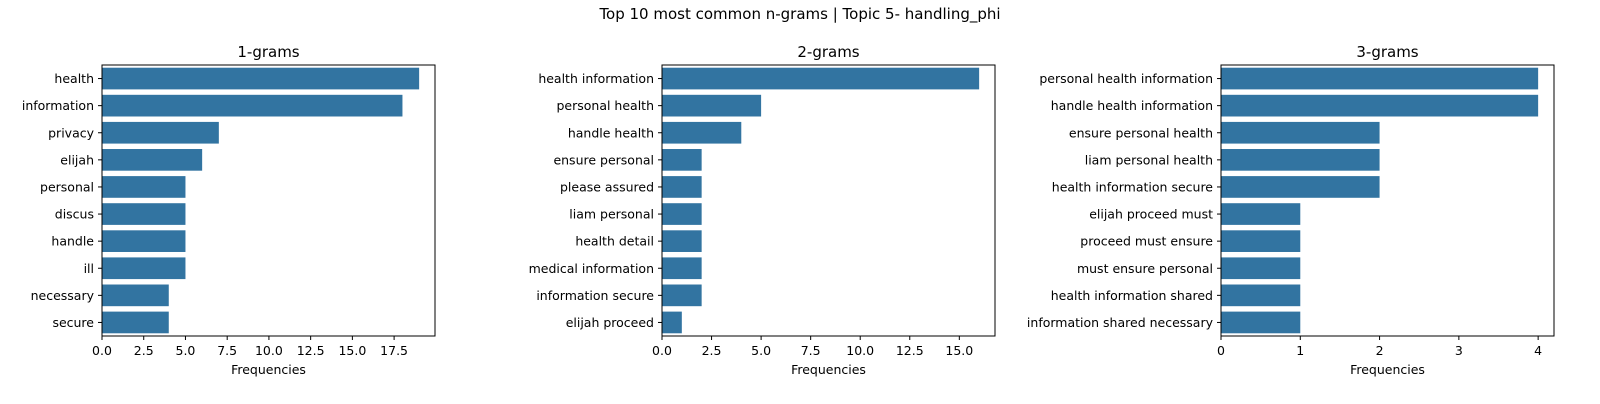 The width and height of the screenshot is (1600, 404). What do you see at coordinates (614, 241) in the screenshot?
I see `category-label: health detail` at bounding box center [614, 241].